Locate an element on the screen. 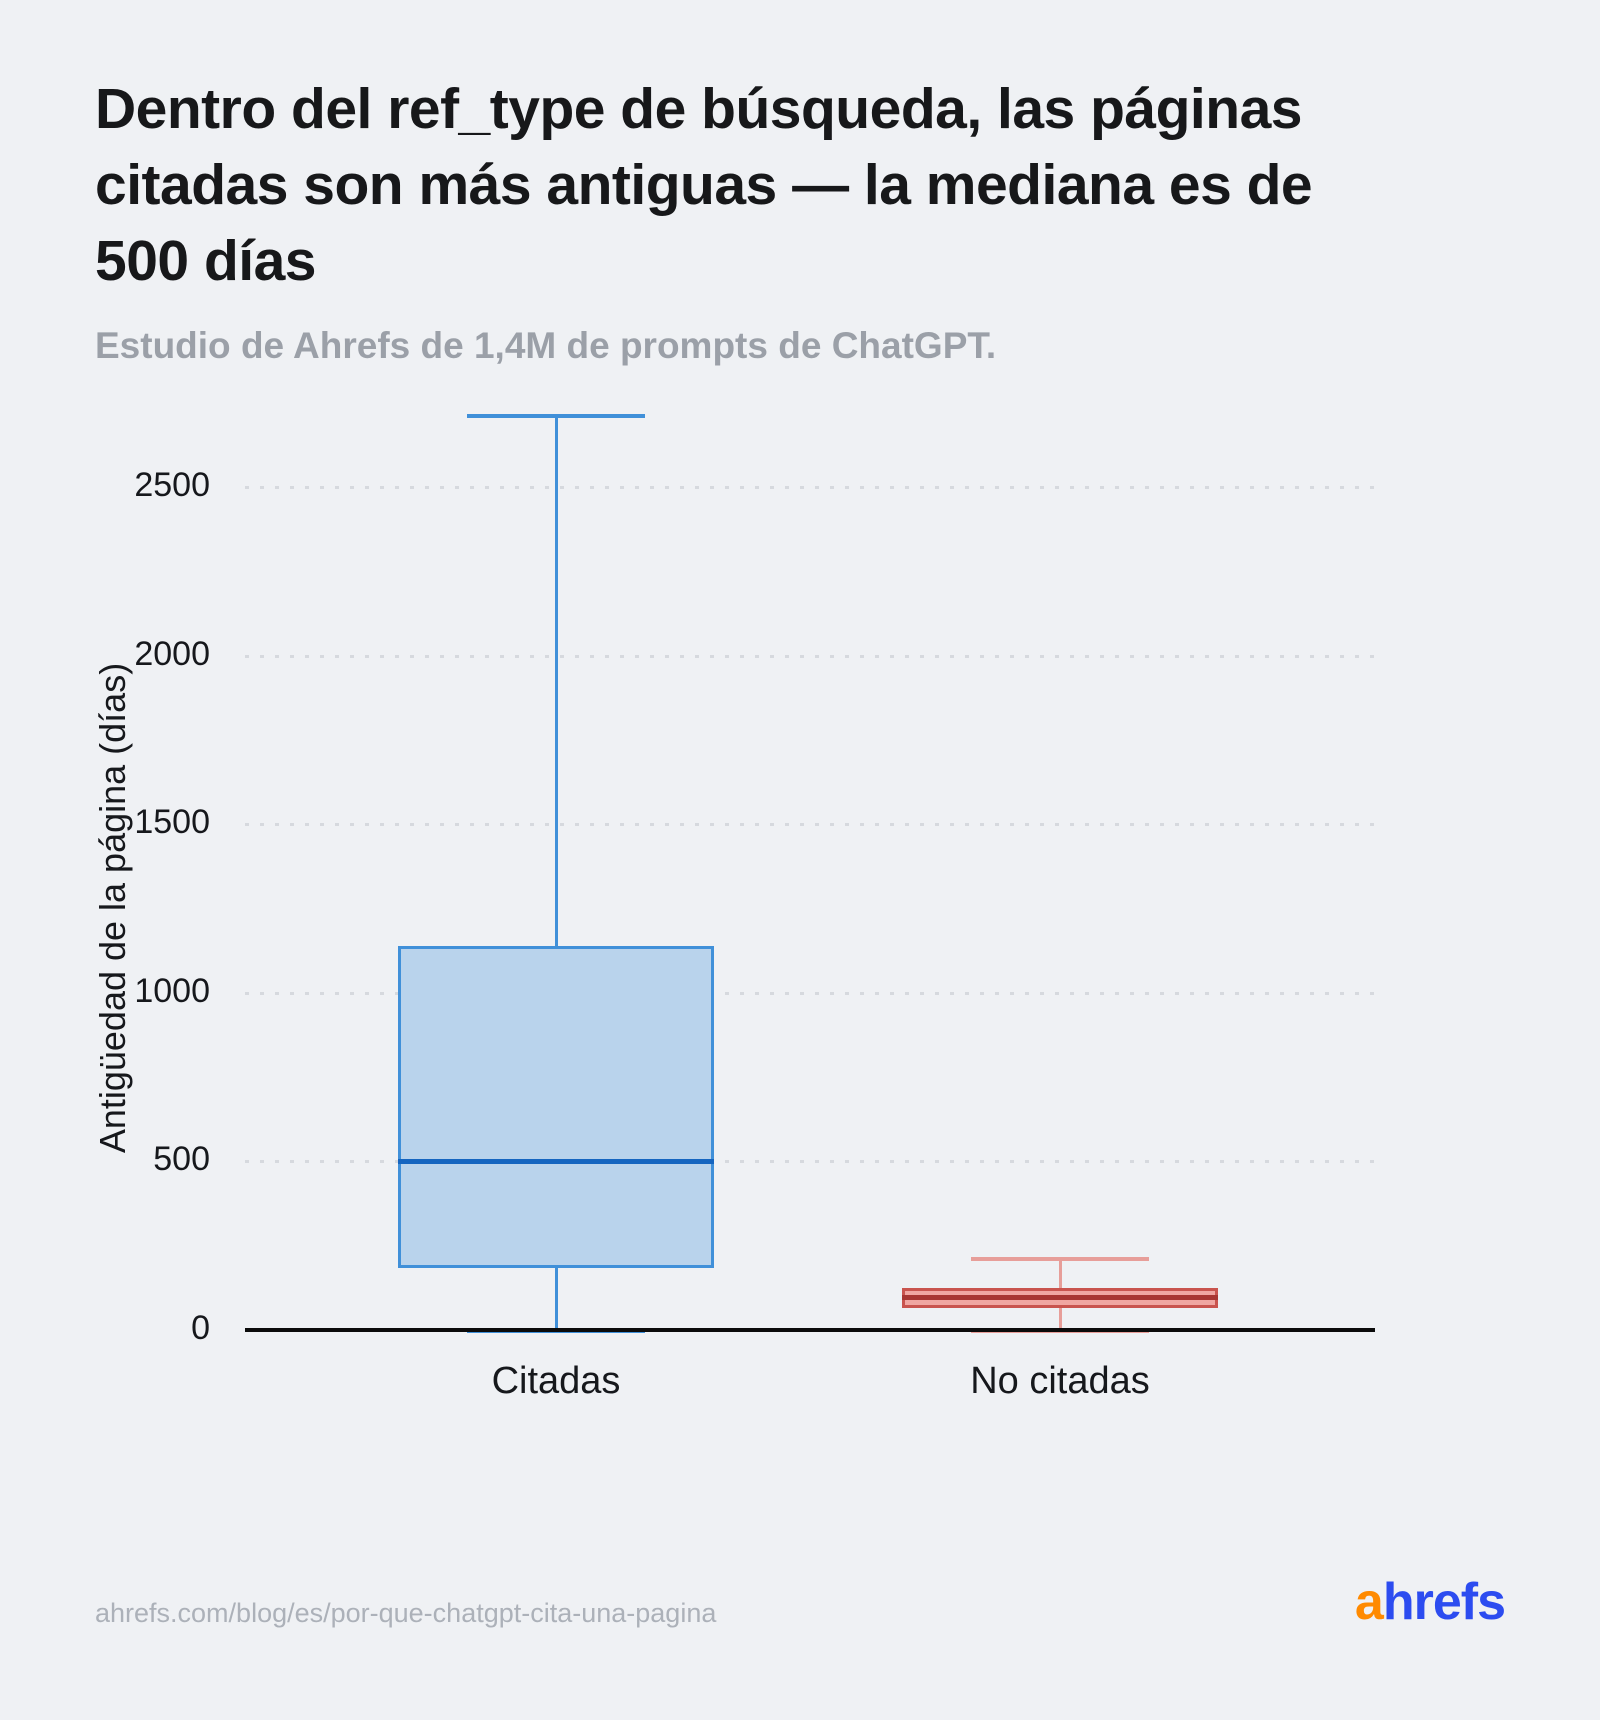  y-tick-label: 1500 is located at coordinates (172, 822).